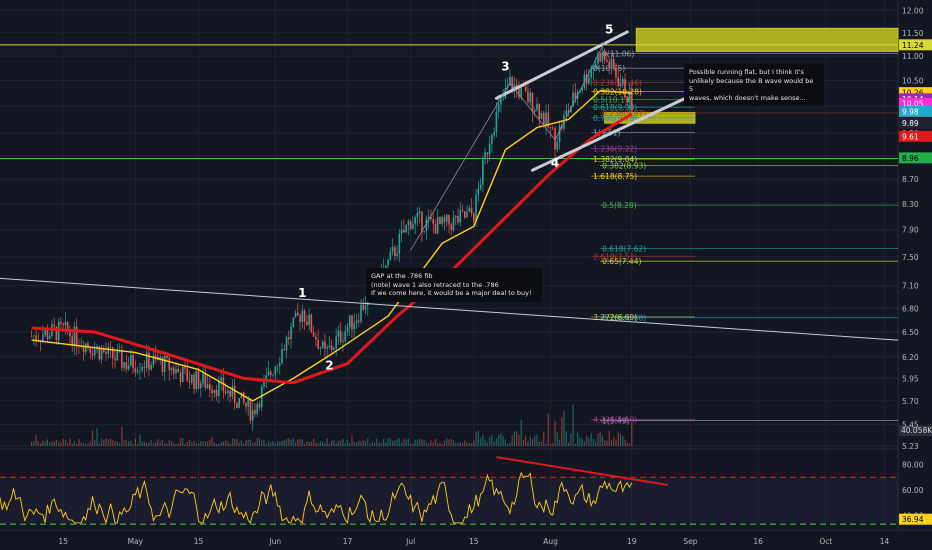  What do you see at coordinates (910, 257) in the screenshot?
I see `price-tick-label: 7.50` at bounding box center [910, 257].